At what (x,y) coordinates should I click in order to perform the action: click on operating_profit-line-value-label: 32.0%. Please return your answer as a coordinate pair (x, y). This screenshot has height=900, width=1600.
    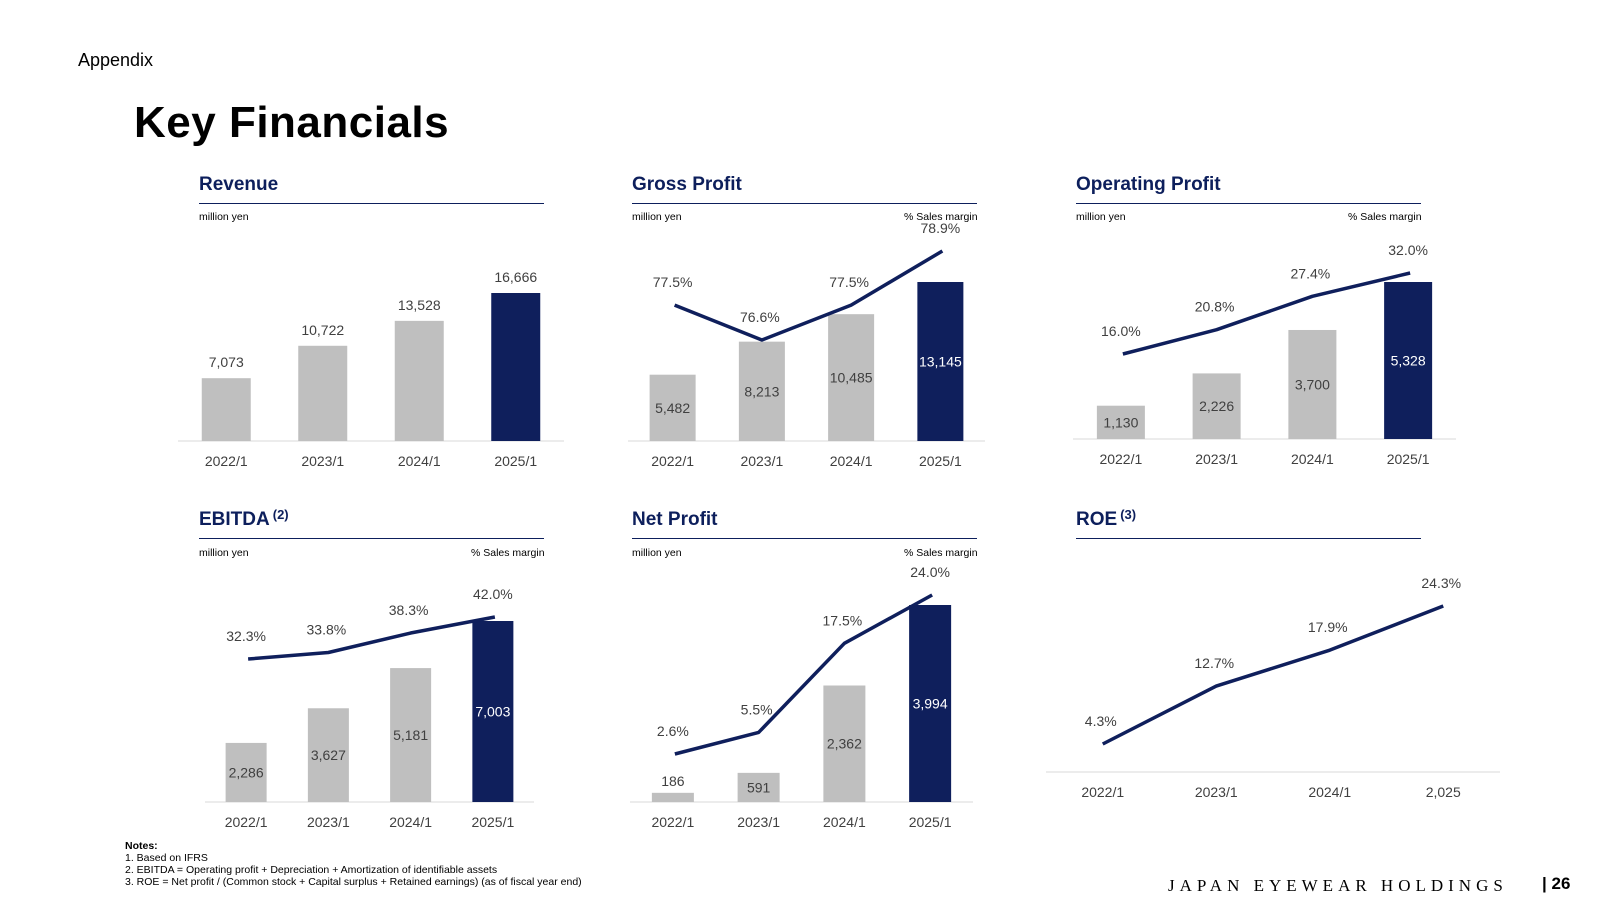
    Looking at the image, I should click on (1408, 250).